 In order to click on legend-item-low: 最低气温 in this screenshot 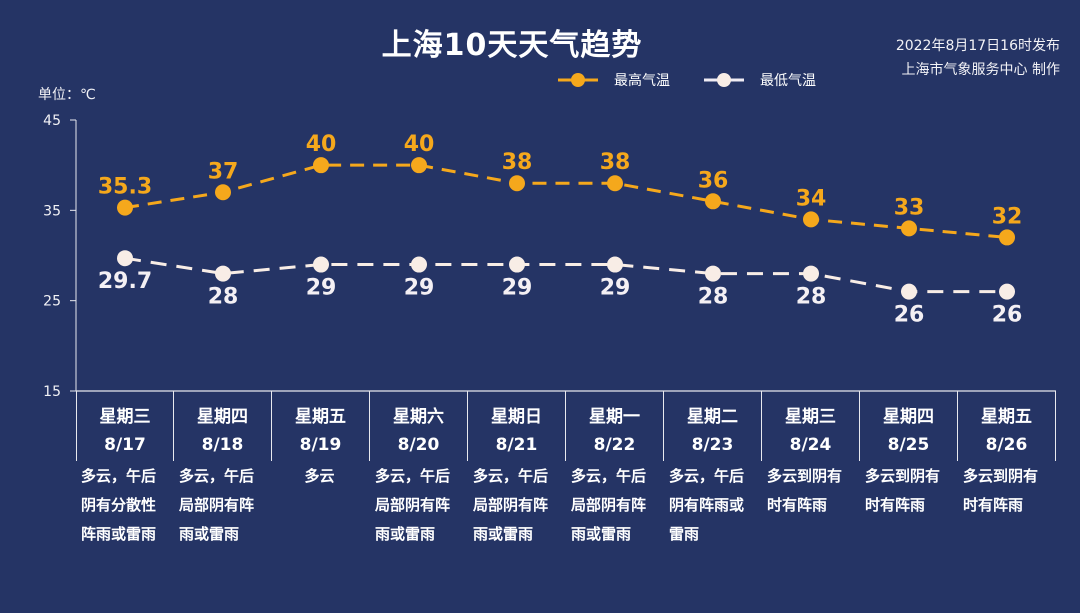, I will do `click(760, 80)`.